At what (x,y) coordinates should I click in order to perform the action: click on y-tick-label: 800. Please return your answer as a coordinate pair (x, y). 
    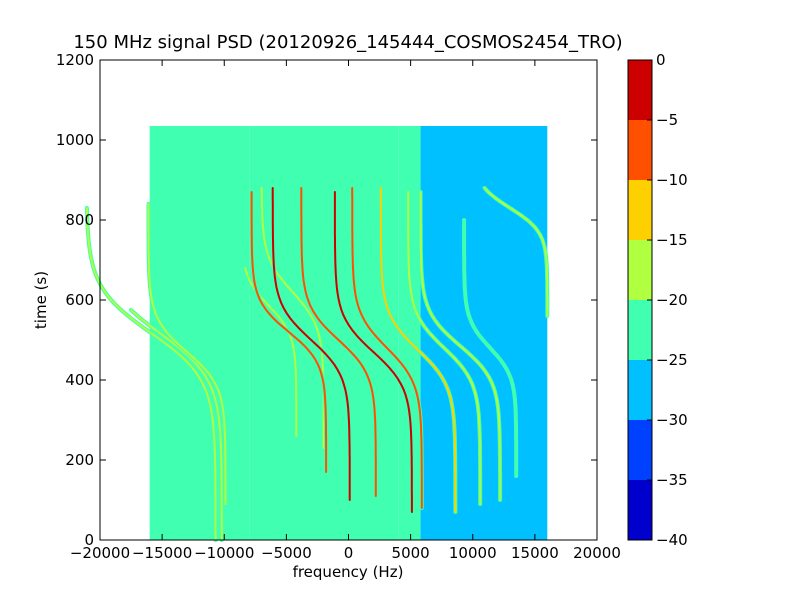
    Looking at the image, I should click on (79, 220).